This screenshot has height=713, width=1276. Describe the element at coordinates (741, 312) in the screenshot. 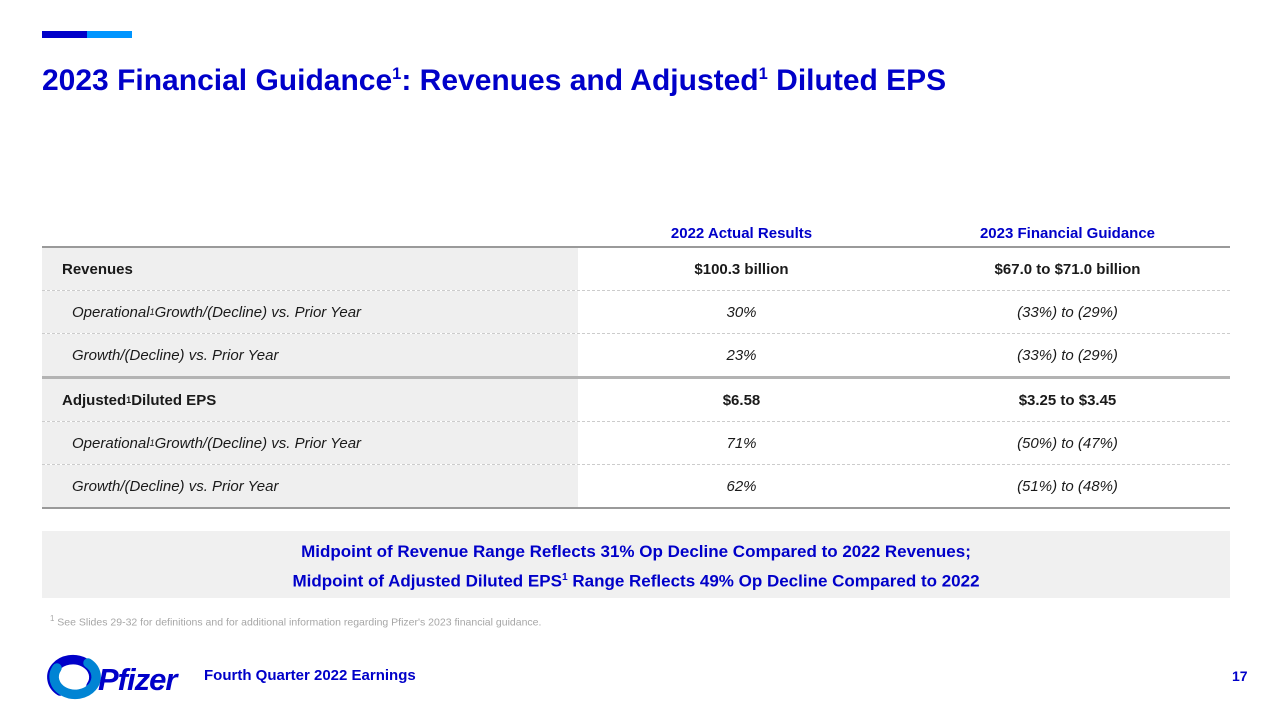

I see `cell-2022: 30%` at that location.